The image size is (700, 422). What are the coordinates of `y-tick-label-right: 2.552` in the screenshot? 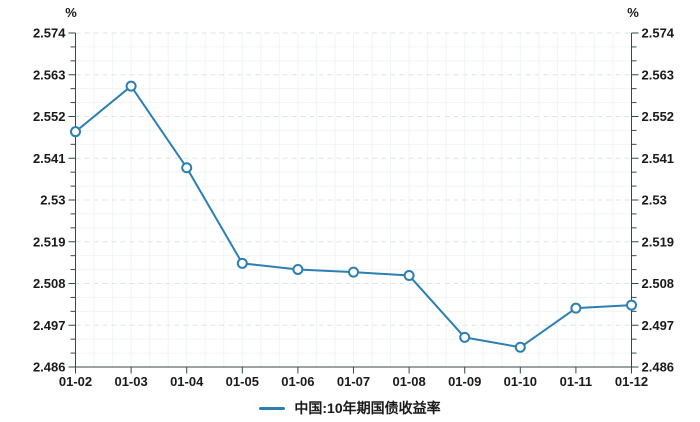 It's located at (658, 116).